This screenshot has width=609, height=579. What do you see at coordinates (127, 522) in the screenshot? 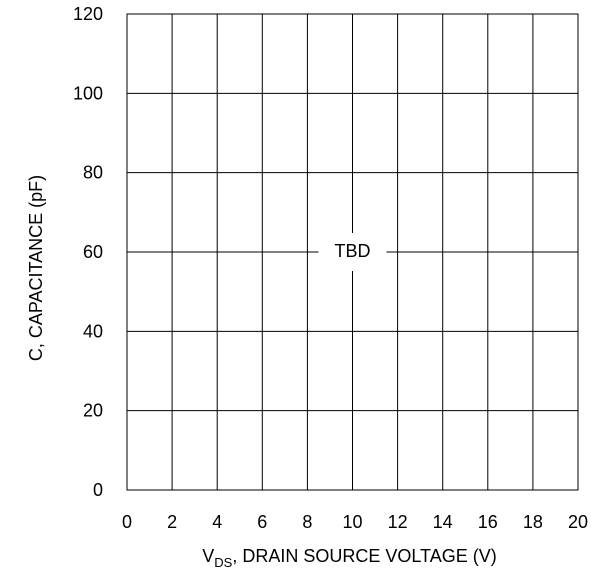
I see `x-tick-label: 0` at bounding box center [127, 522].